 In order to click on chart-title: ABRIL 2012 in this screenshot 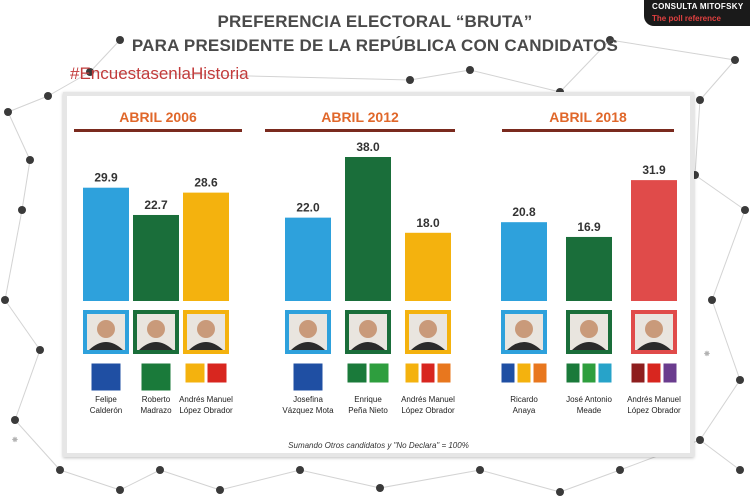, I will do `click(360, 117)`.